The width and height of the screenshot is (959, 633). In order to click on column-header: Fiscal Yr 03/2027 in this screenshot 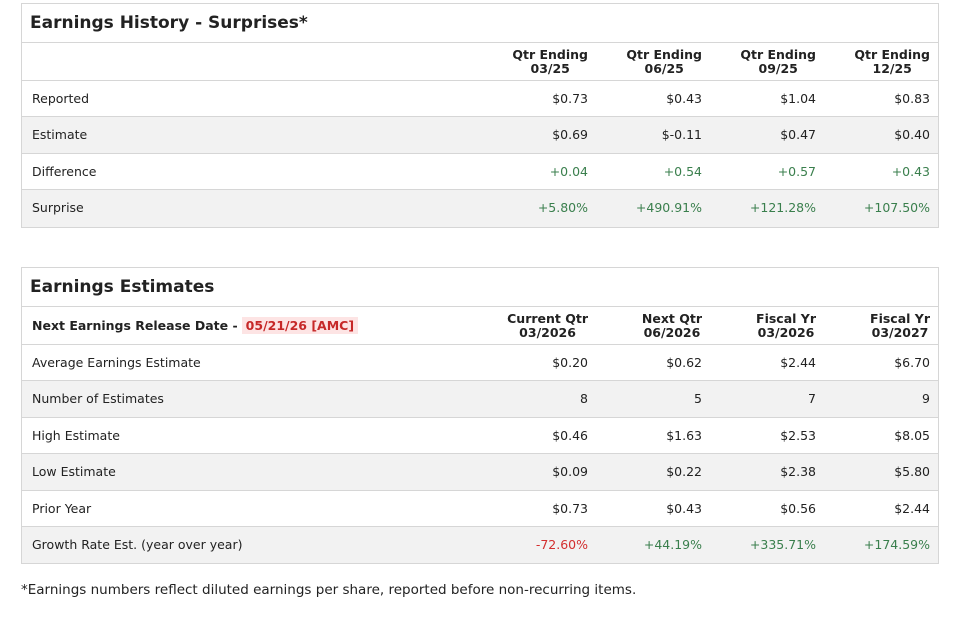, I will do `click(873, 326)`.